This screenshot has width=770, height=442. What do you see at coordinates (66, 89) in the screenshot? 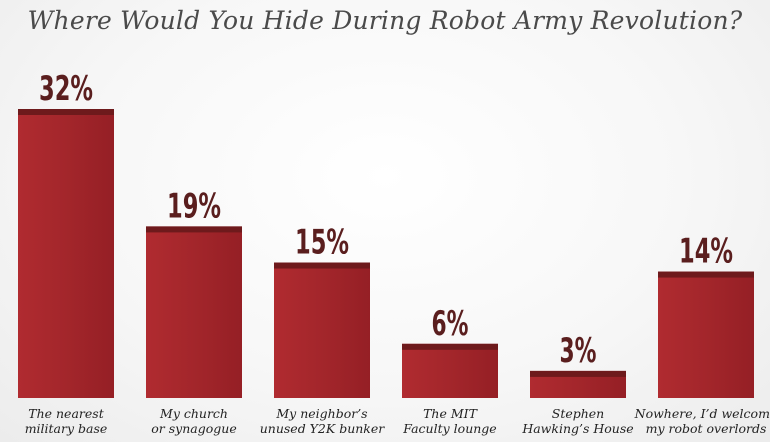
I see `value-label-1: 32%` at bounding box center [66, 89].